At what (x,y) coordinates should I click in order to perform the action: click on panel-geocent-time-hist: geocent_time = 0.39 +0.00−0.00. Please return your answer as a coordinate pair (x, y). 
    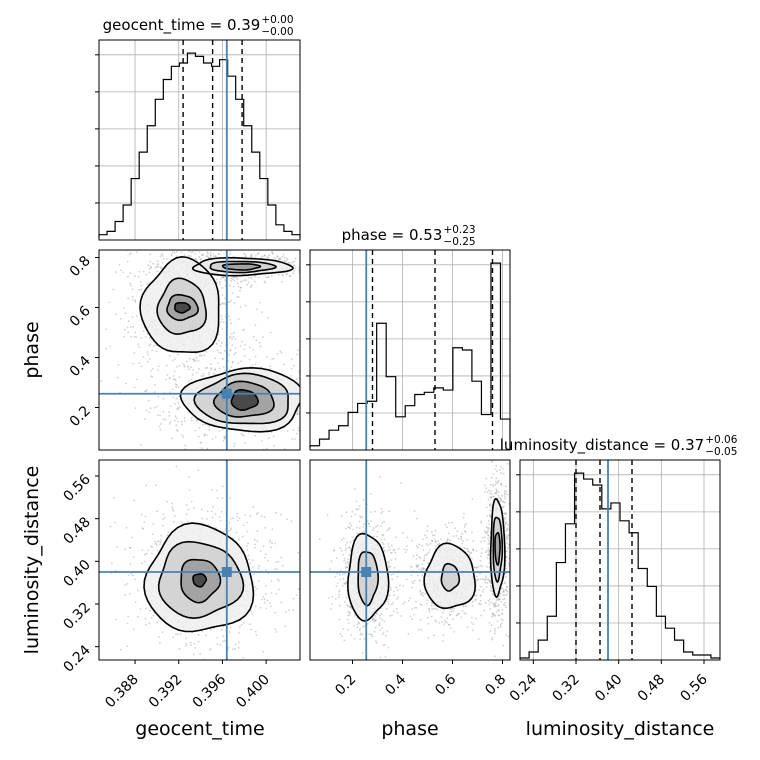
    Looking at the image, I should click on (198, 127).